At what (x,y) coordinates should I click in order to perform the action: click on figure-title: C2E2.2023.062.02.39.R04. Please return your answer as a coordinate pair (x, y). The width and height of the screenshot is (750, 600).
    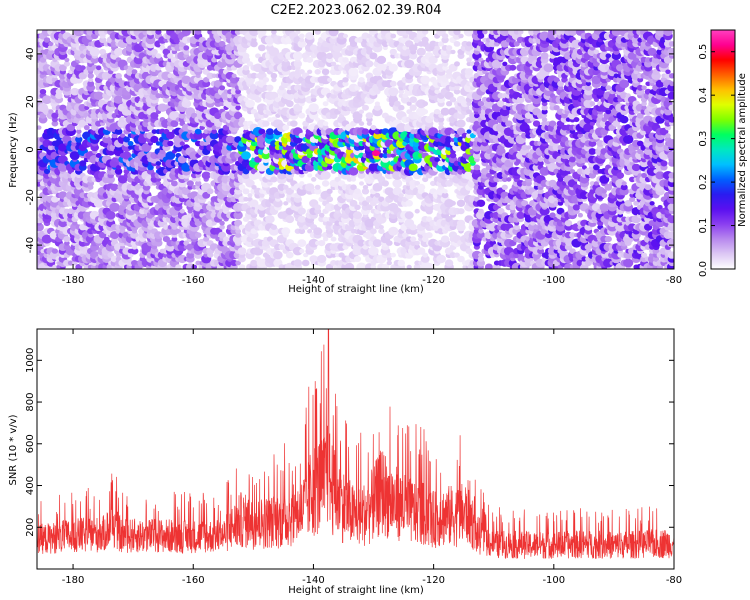
    Looking at the image, I should click on (355, 10).